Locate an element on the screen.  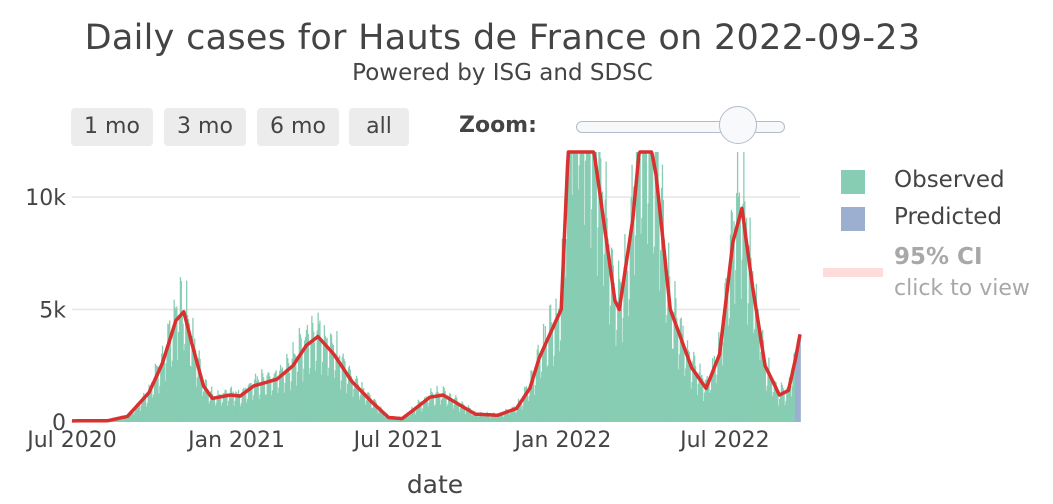
legend-observed-label: Observed is located at coordinates (949, 180).